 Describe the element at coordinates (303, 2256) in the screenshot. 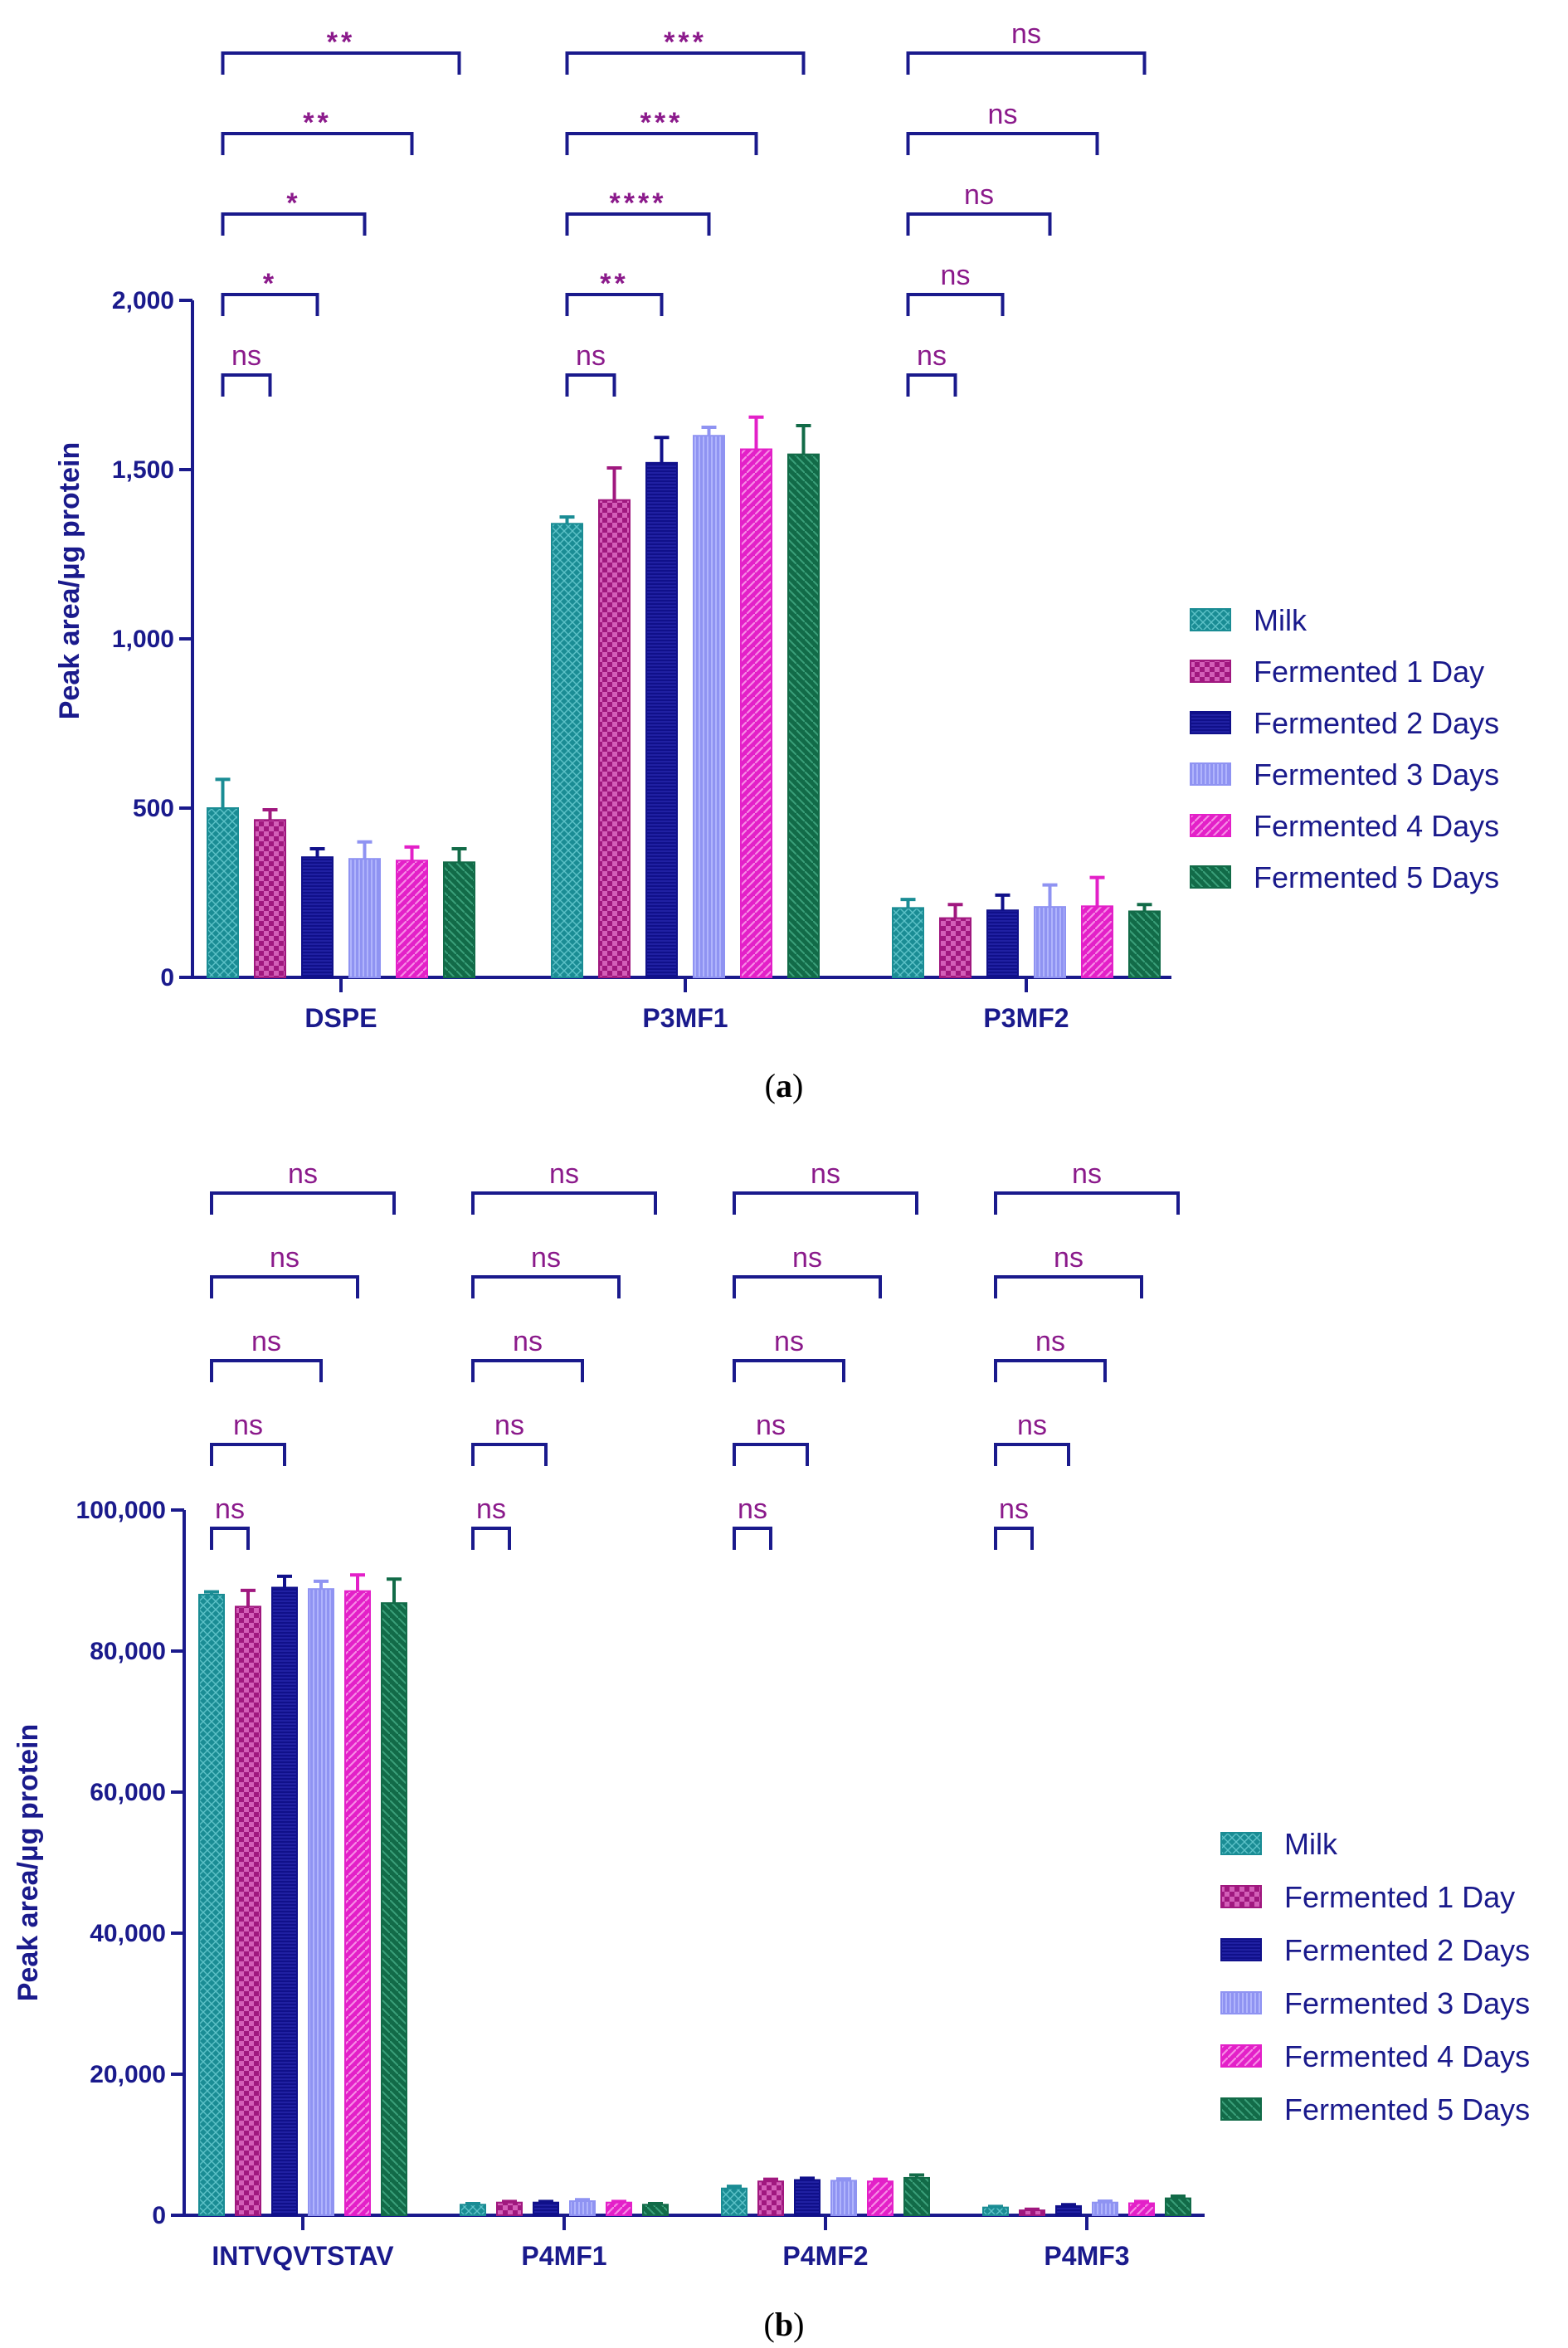

I see `x-tick-label: INTVQVTSTAV` at that location.